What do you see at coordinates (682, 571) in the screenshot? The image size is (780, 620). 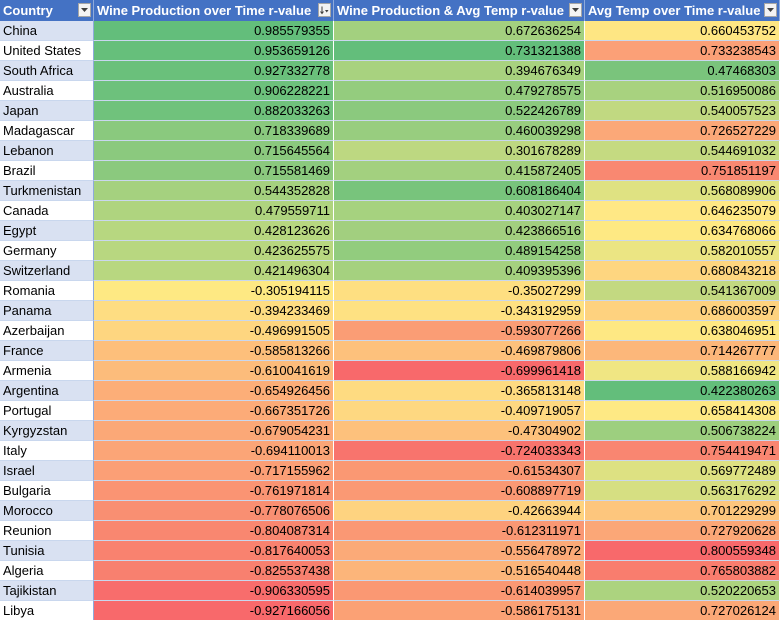 I see `avg-temp-over-time-cell: 0.765803882` at bounding box center [682, 571].